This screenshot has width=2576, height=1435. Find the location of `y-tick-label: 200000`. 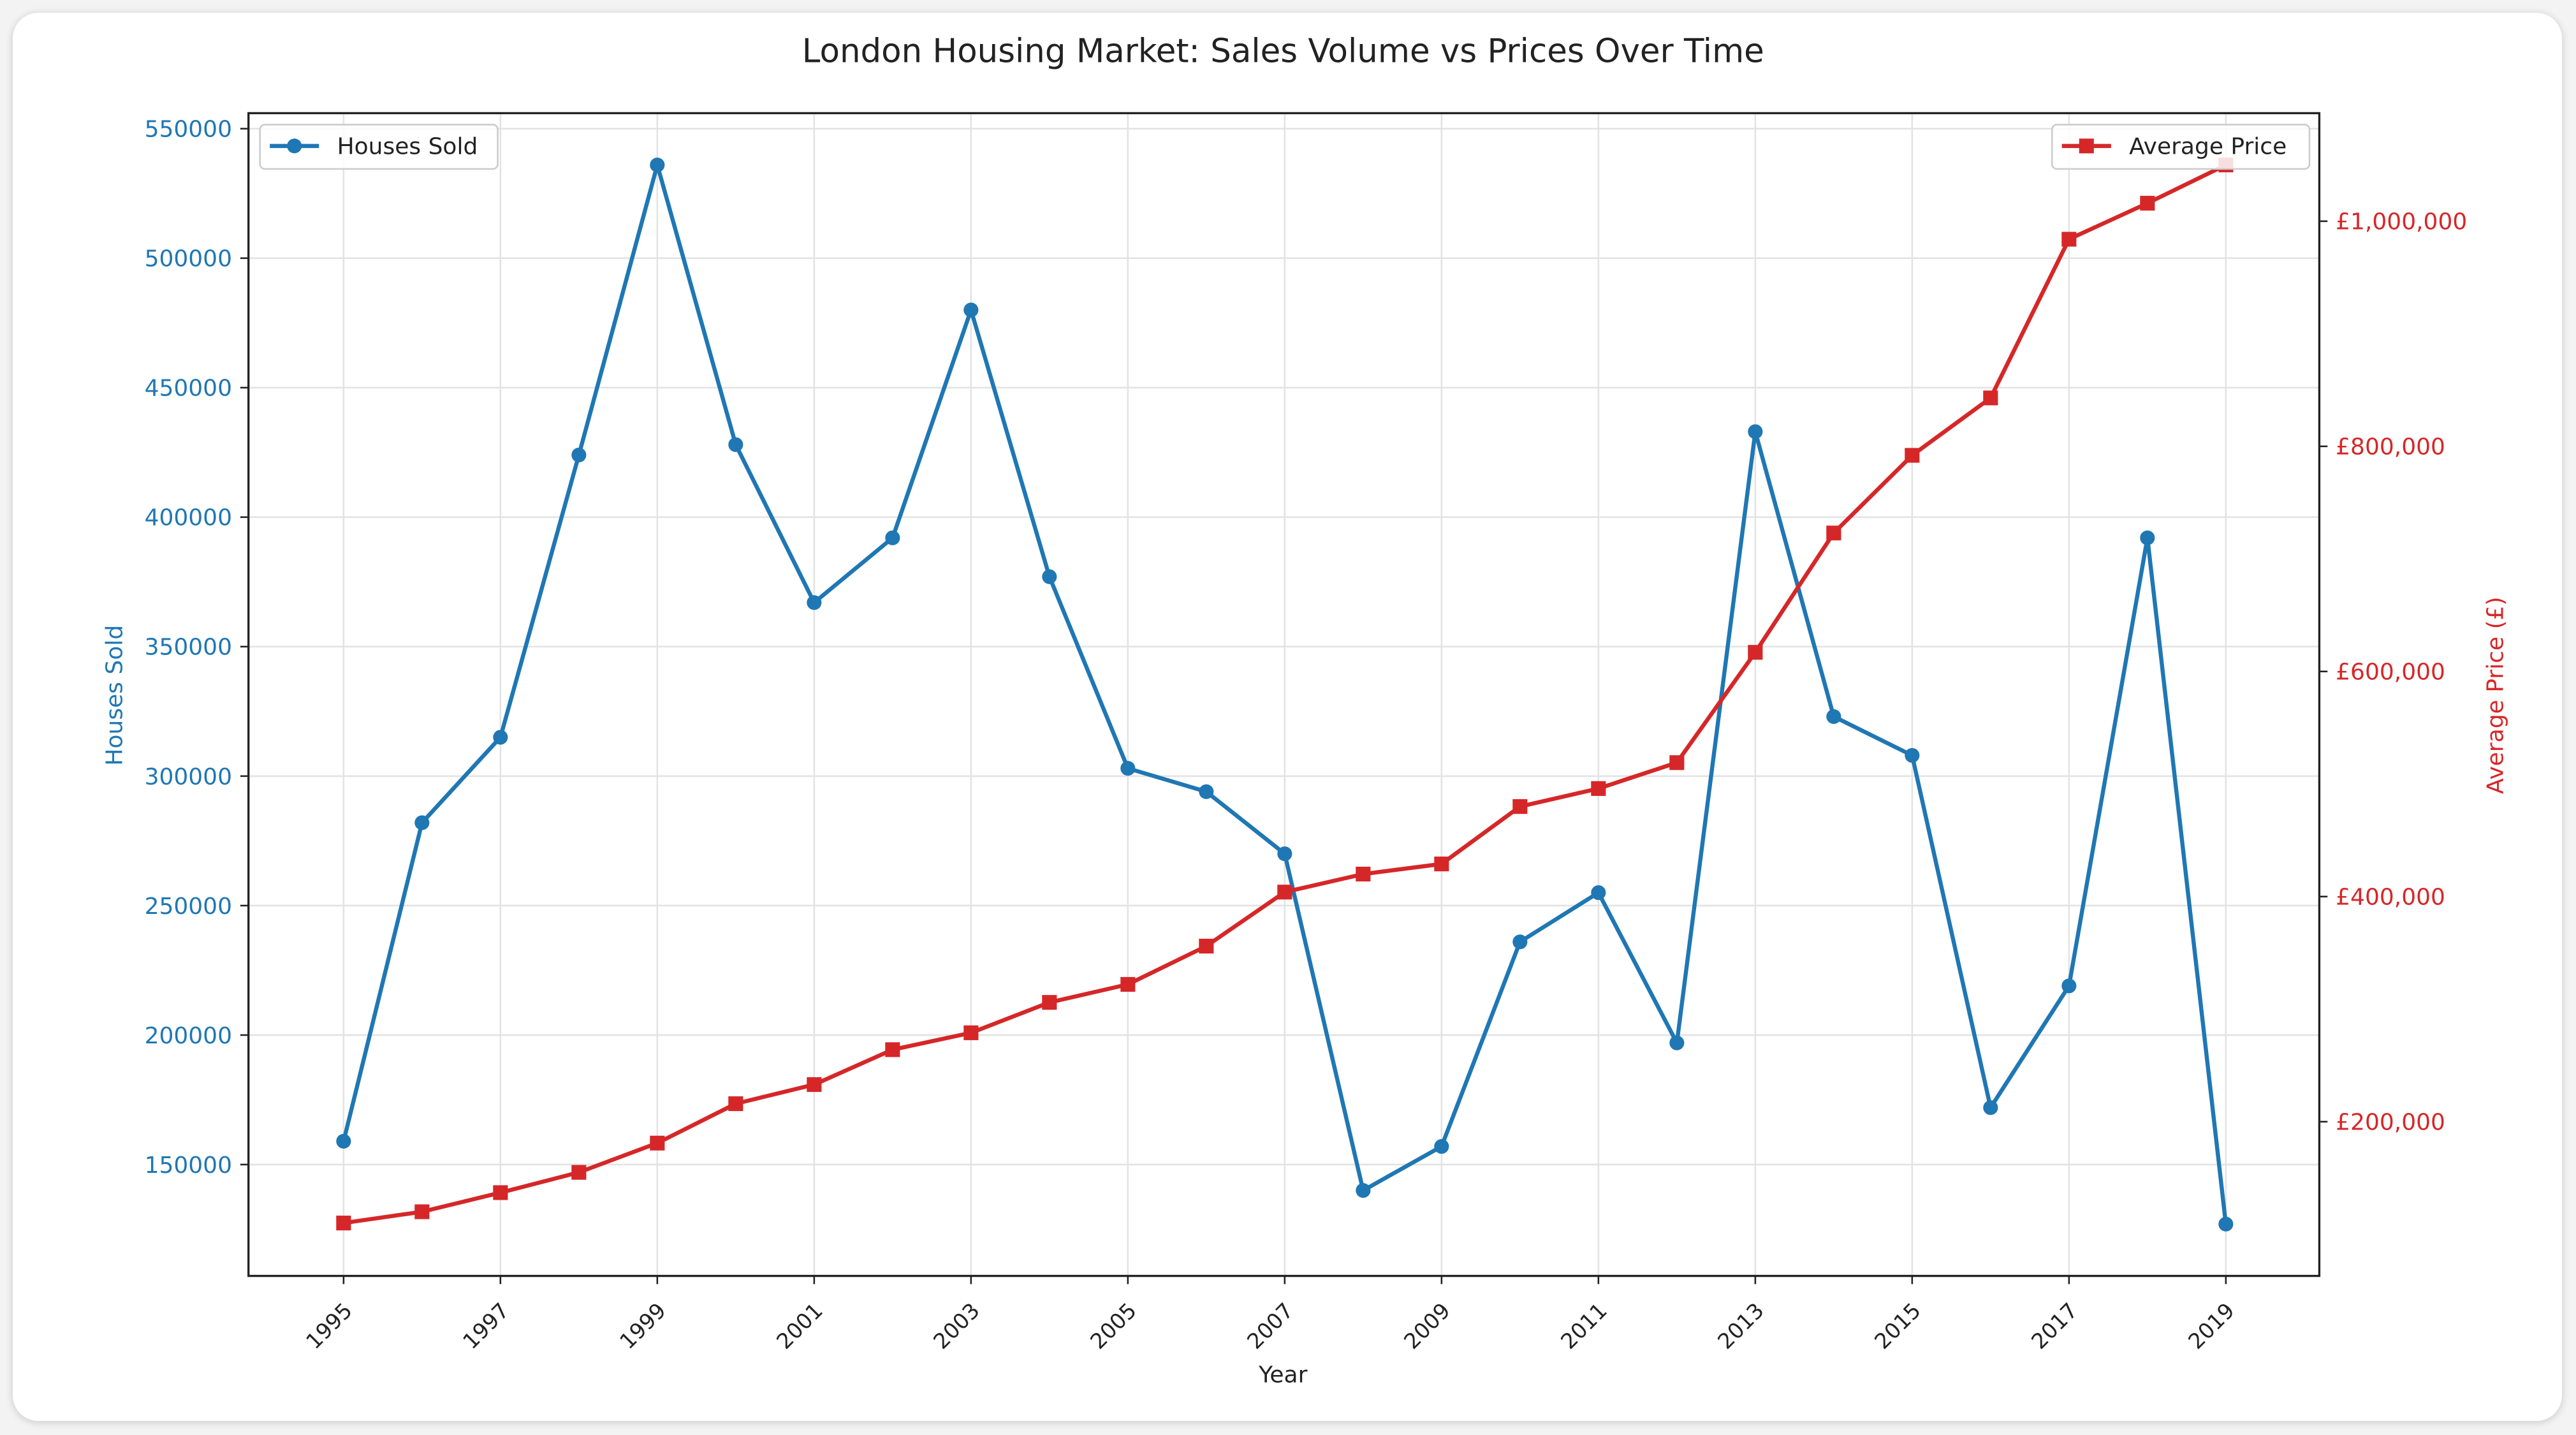

y-tick-label: 200000 is located at coordinates (188, 1036).